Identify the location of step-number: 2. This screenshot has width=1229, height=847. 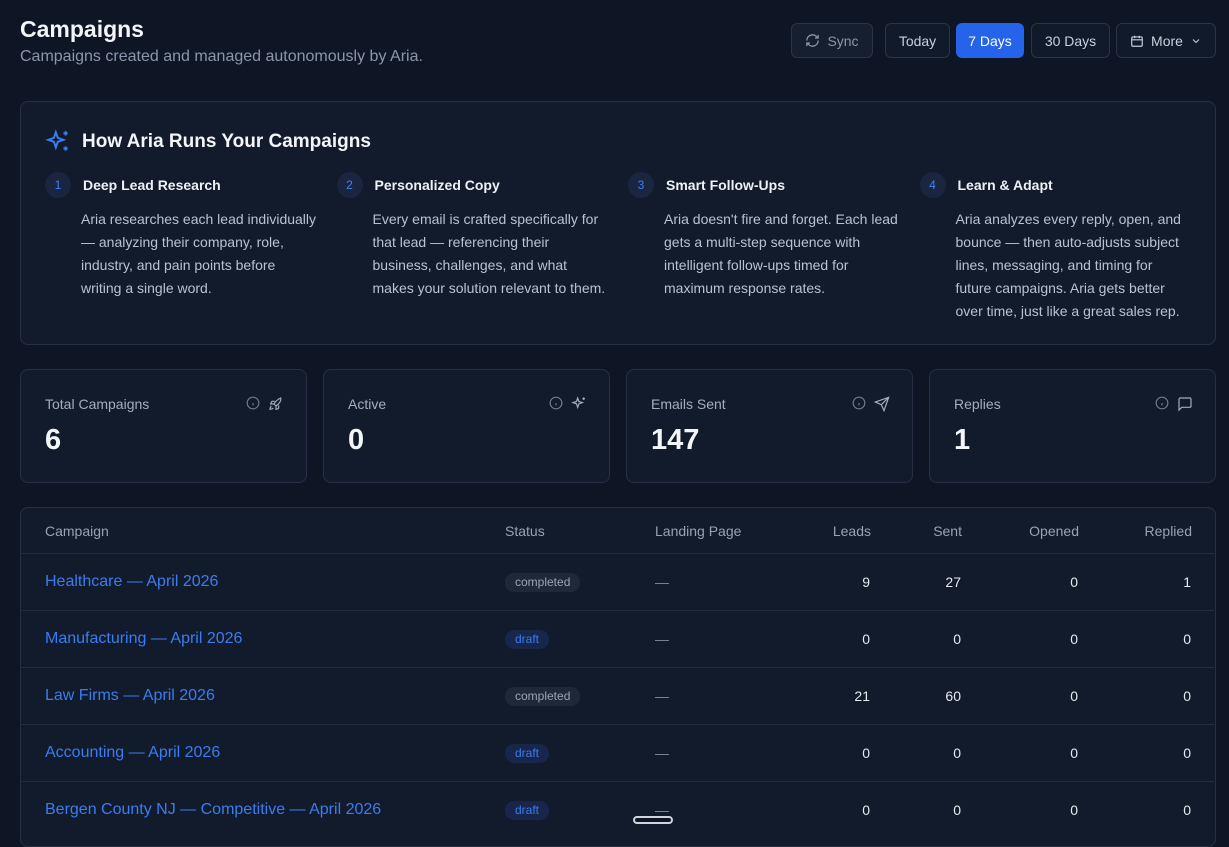
(349, 185).